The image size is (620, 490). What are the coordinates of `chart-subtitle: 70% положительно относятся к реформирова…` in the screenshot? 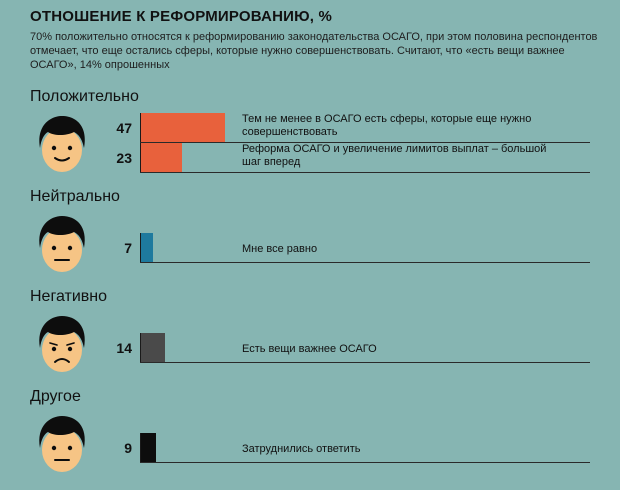 It's located at (314, 51).